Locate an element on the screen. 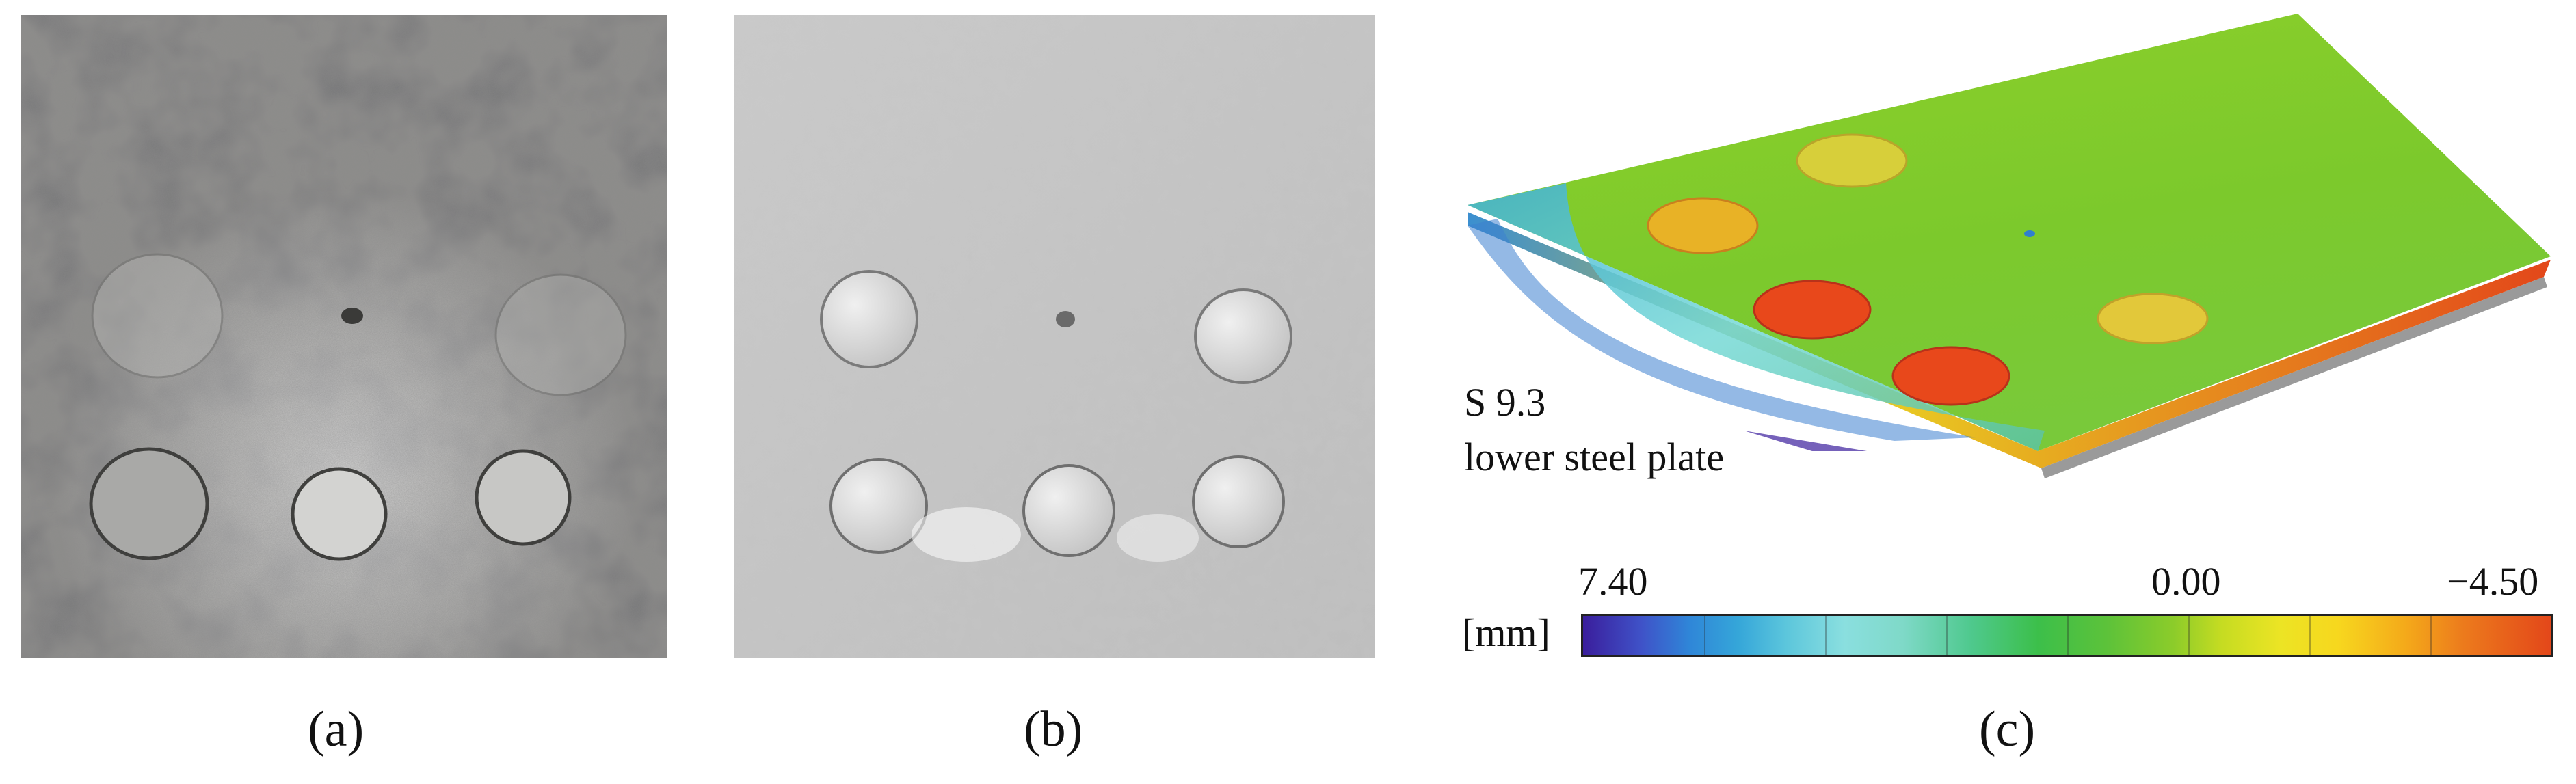  color-scale-bar is located at coordinates (2067, 635).